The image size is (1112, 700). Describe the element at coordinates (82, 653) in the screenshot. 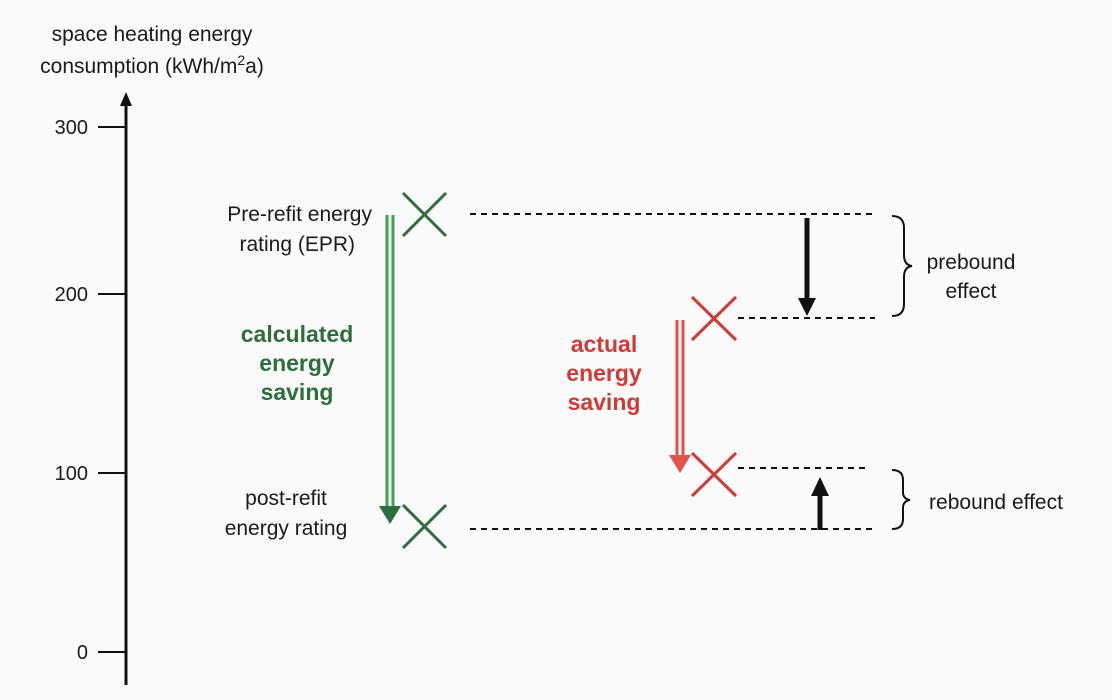

I see `tick-label-0: 0` at that location.